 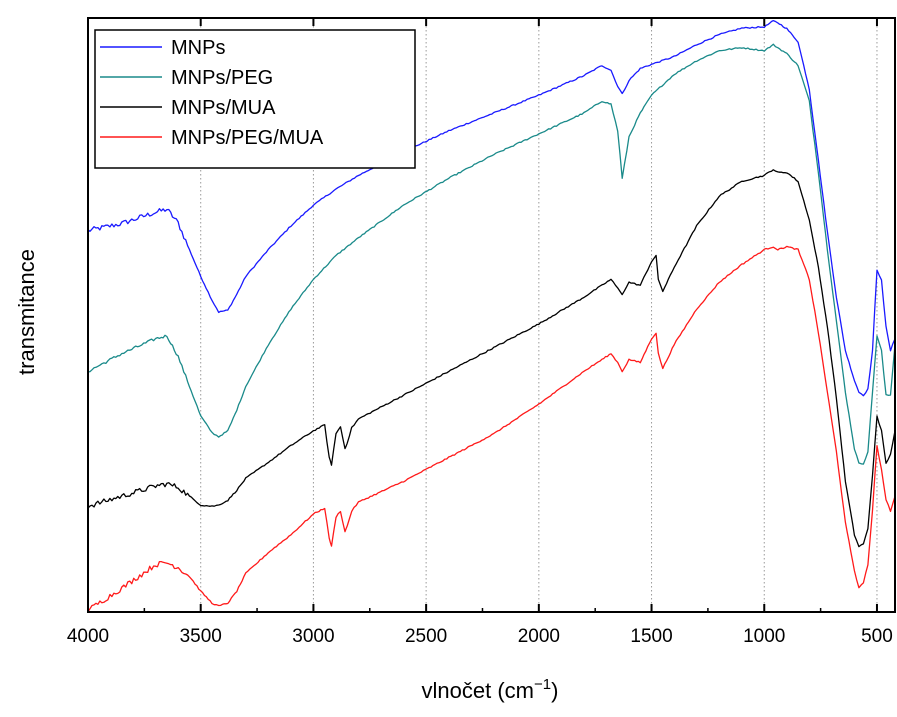 What do you see at coordinates (223, 108) in the screenshot?
I see `legend-label-2: MNPs/MUA` at bounding box center [223, 108].